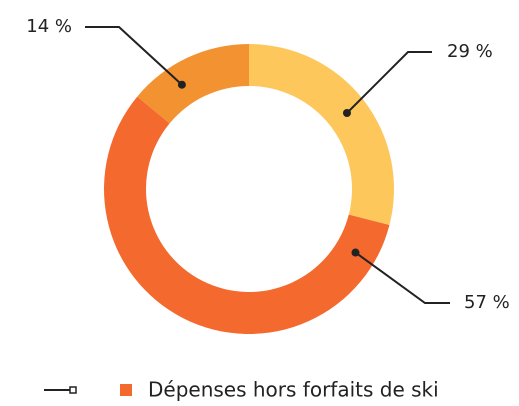  I want to click on data-label: 29 %, so click(470, 51).